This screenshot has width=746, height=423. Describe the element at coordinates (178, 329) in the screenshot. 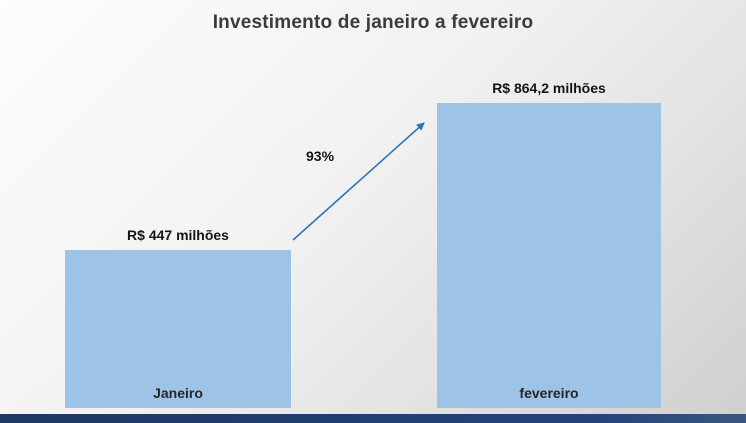

I see `bar-rect-janeiro: Janeiro` at that location.